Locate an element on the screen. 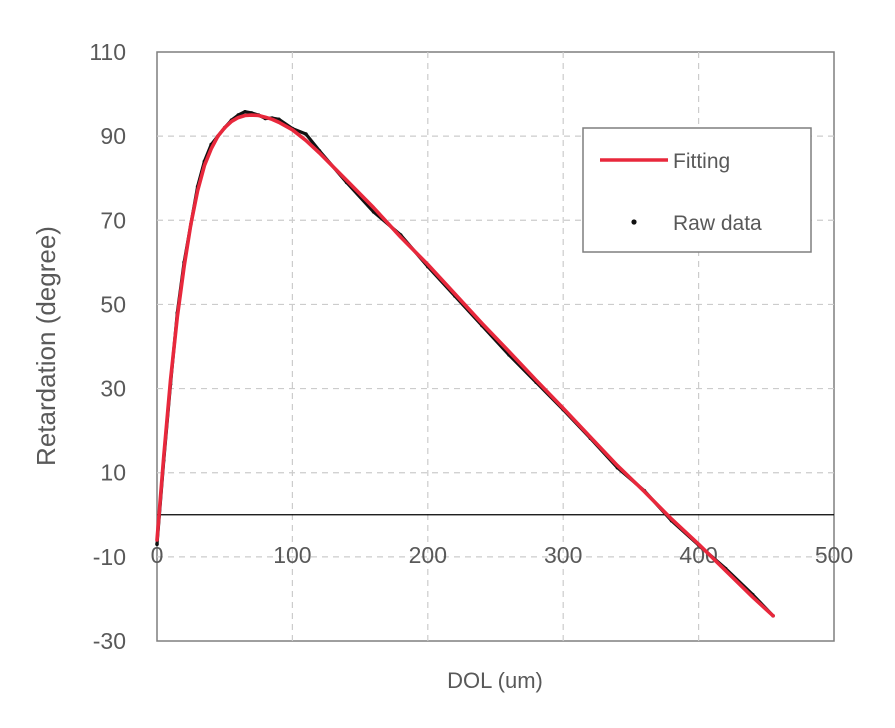 The width and height of the screenshot is (895, 728). y-tick-label: 90 is located at coordinates (113, 136).